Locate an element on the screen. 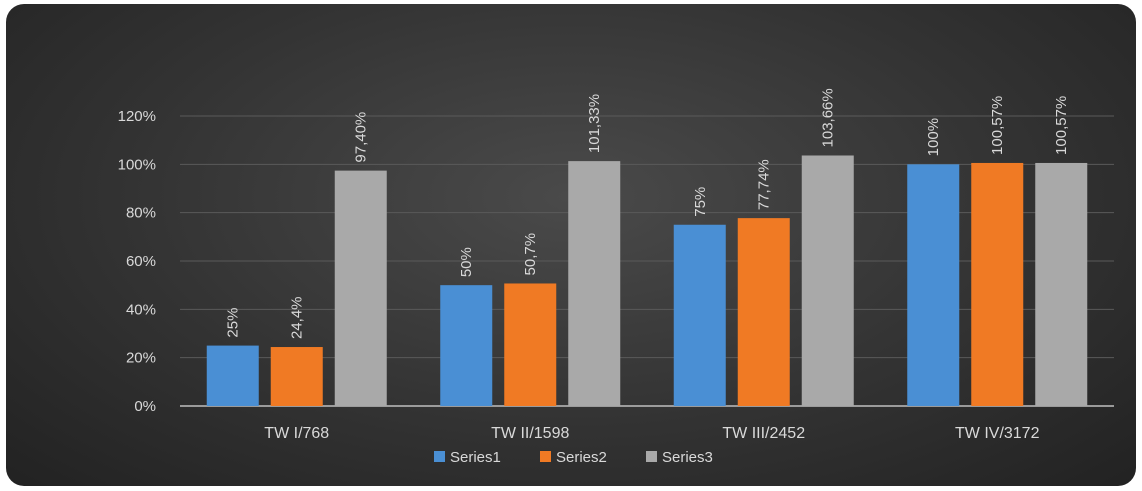  legend-label: Series1 is located at coordinates (475, 457).